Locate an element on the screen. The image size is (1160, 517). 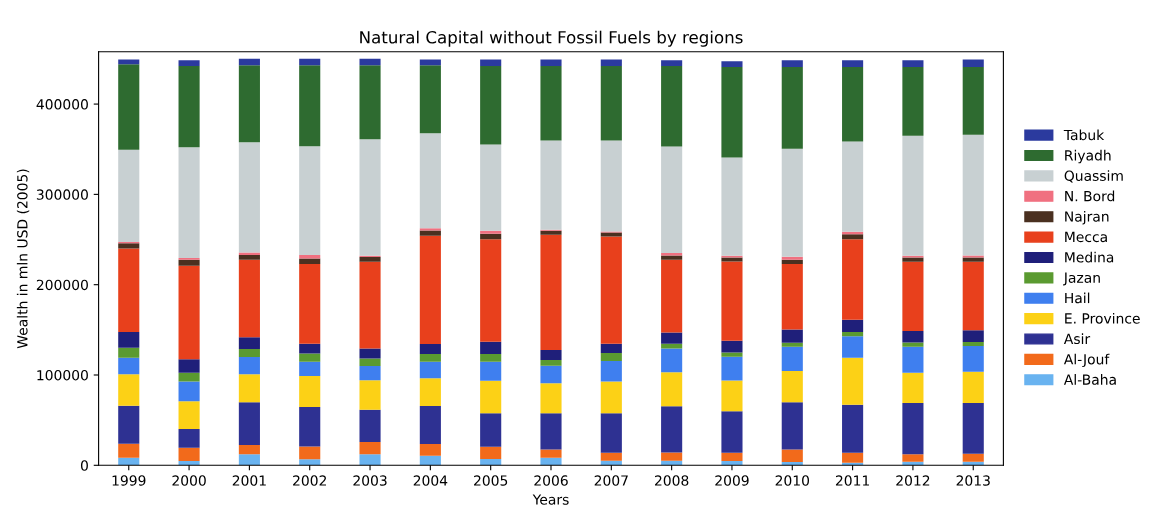
legend-label: Hail is located at coordinates (1077, 298).